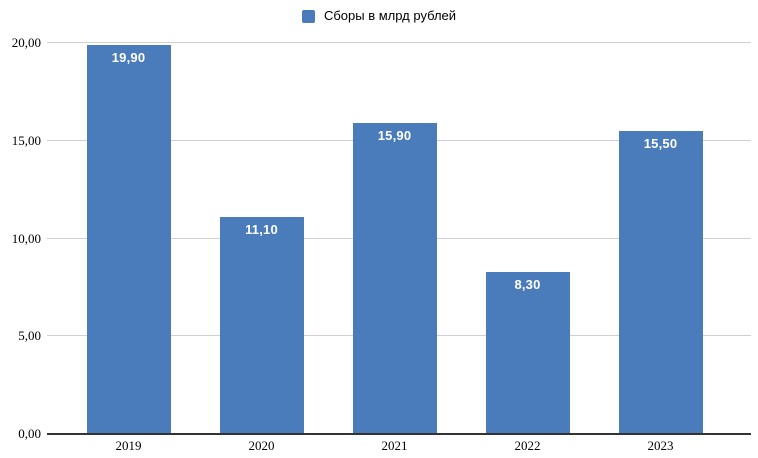 The image size is (758, 458). What do you see at coordinates (660, 282) in the screenshot?
I see `bar-2023: 15,50` at bounding box center [660, 282].